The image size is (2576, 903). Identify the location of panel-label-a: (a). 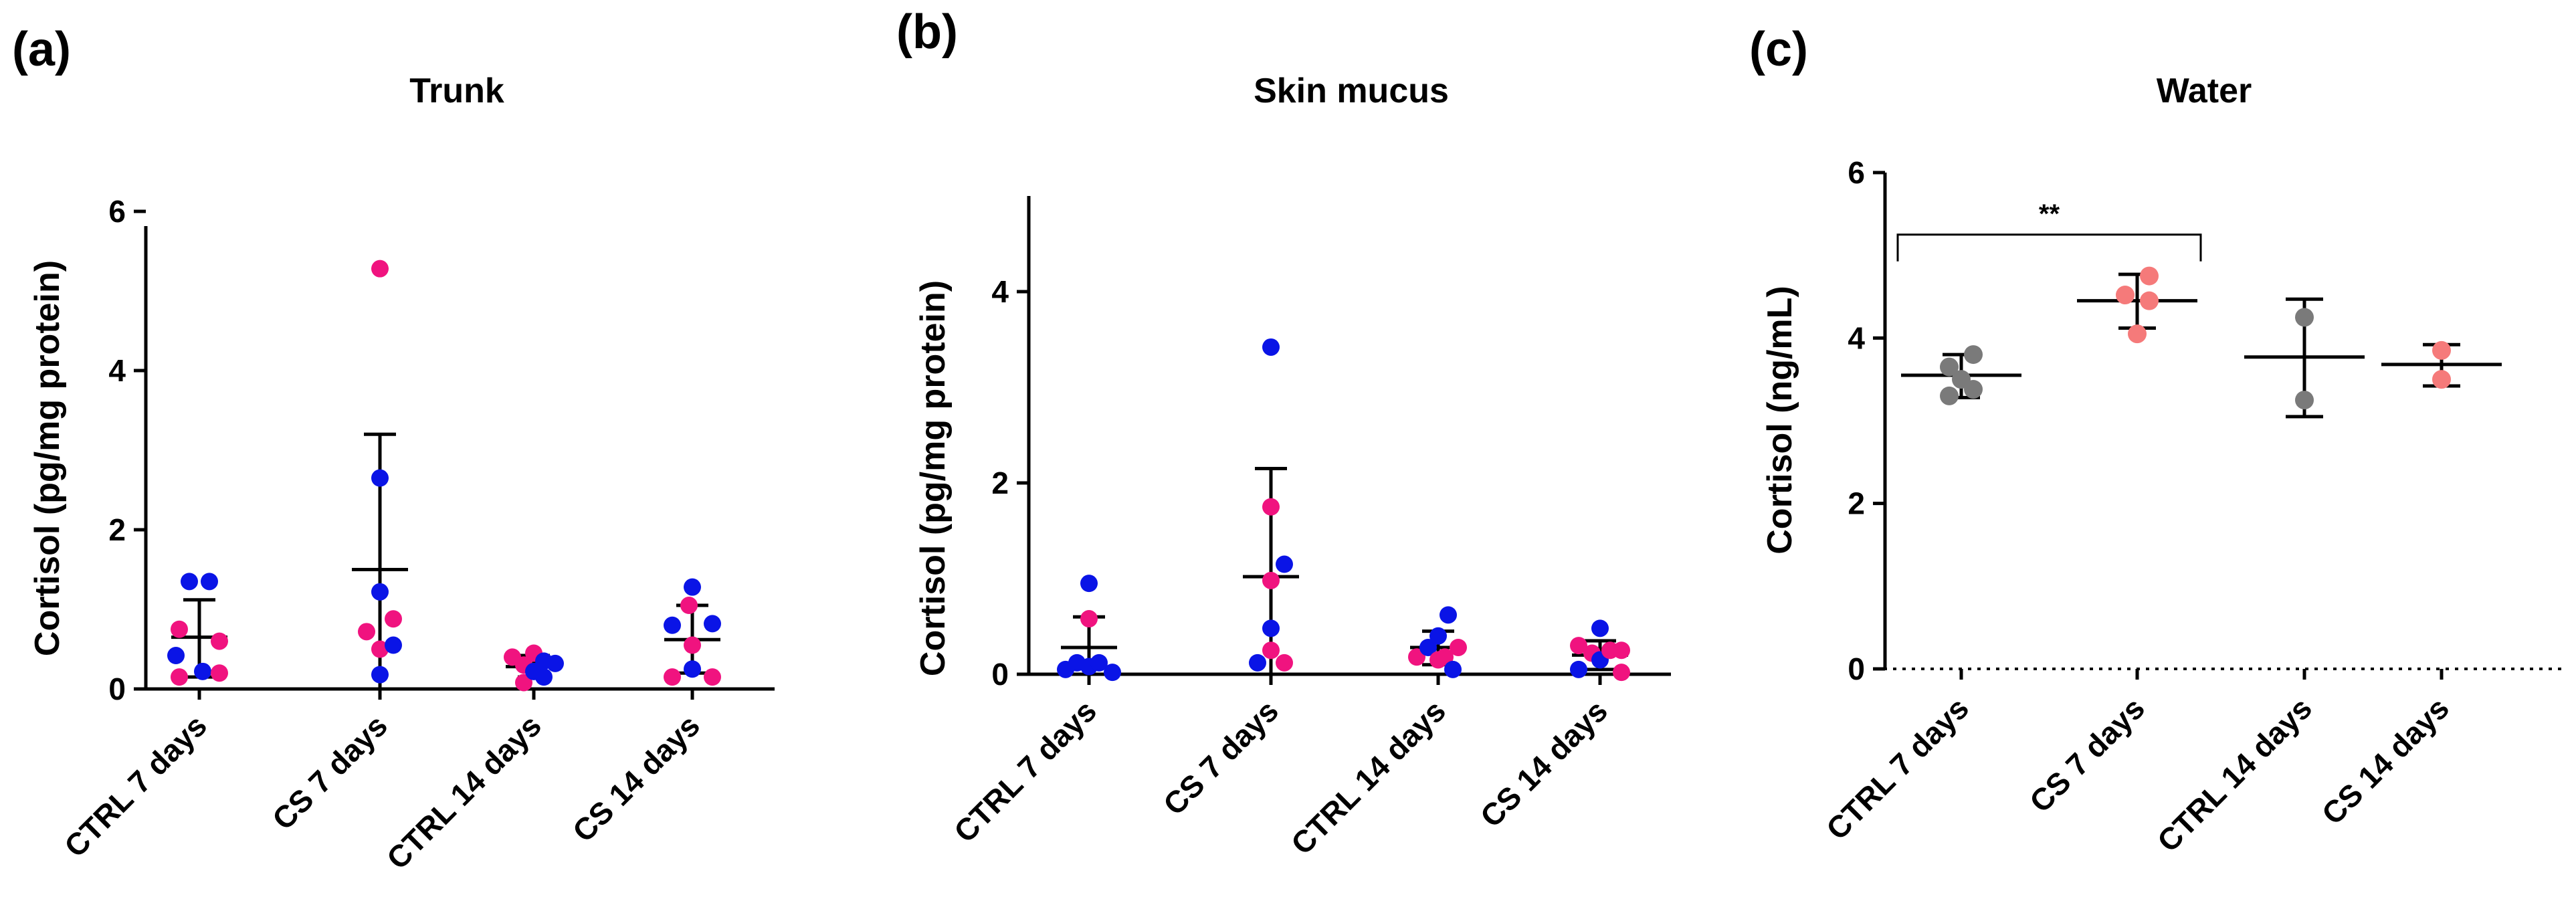
(41, 49).